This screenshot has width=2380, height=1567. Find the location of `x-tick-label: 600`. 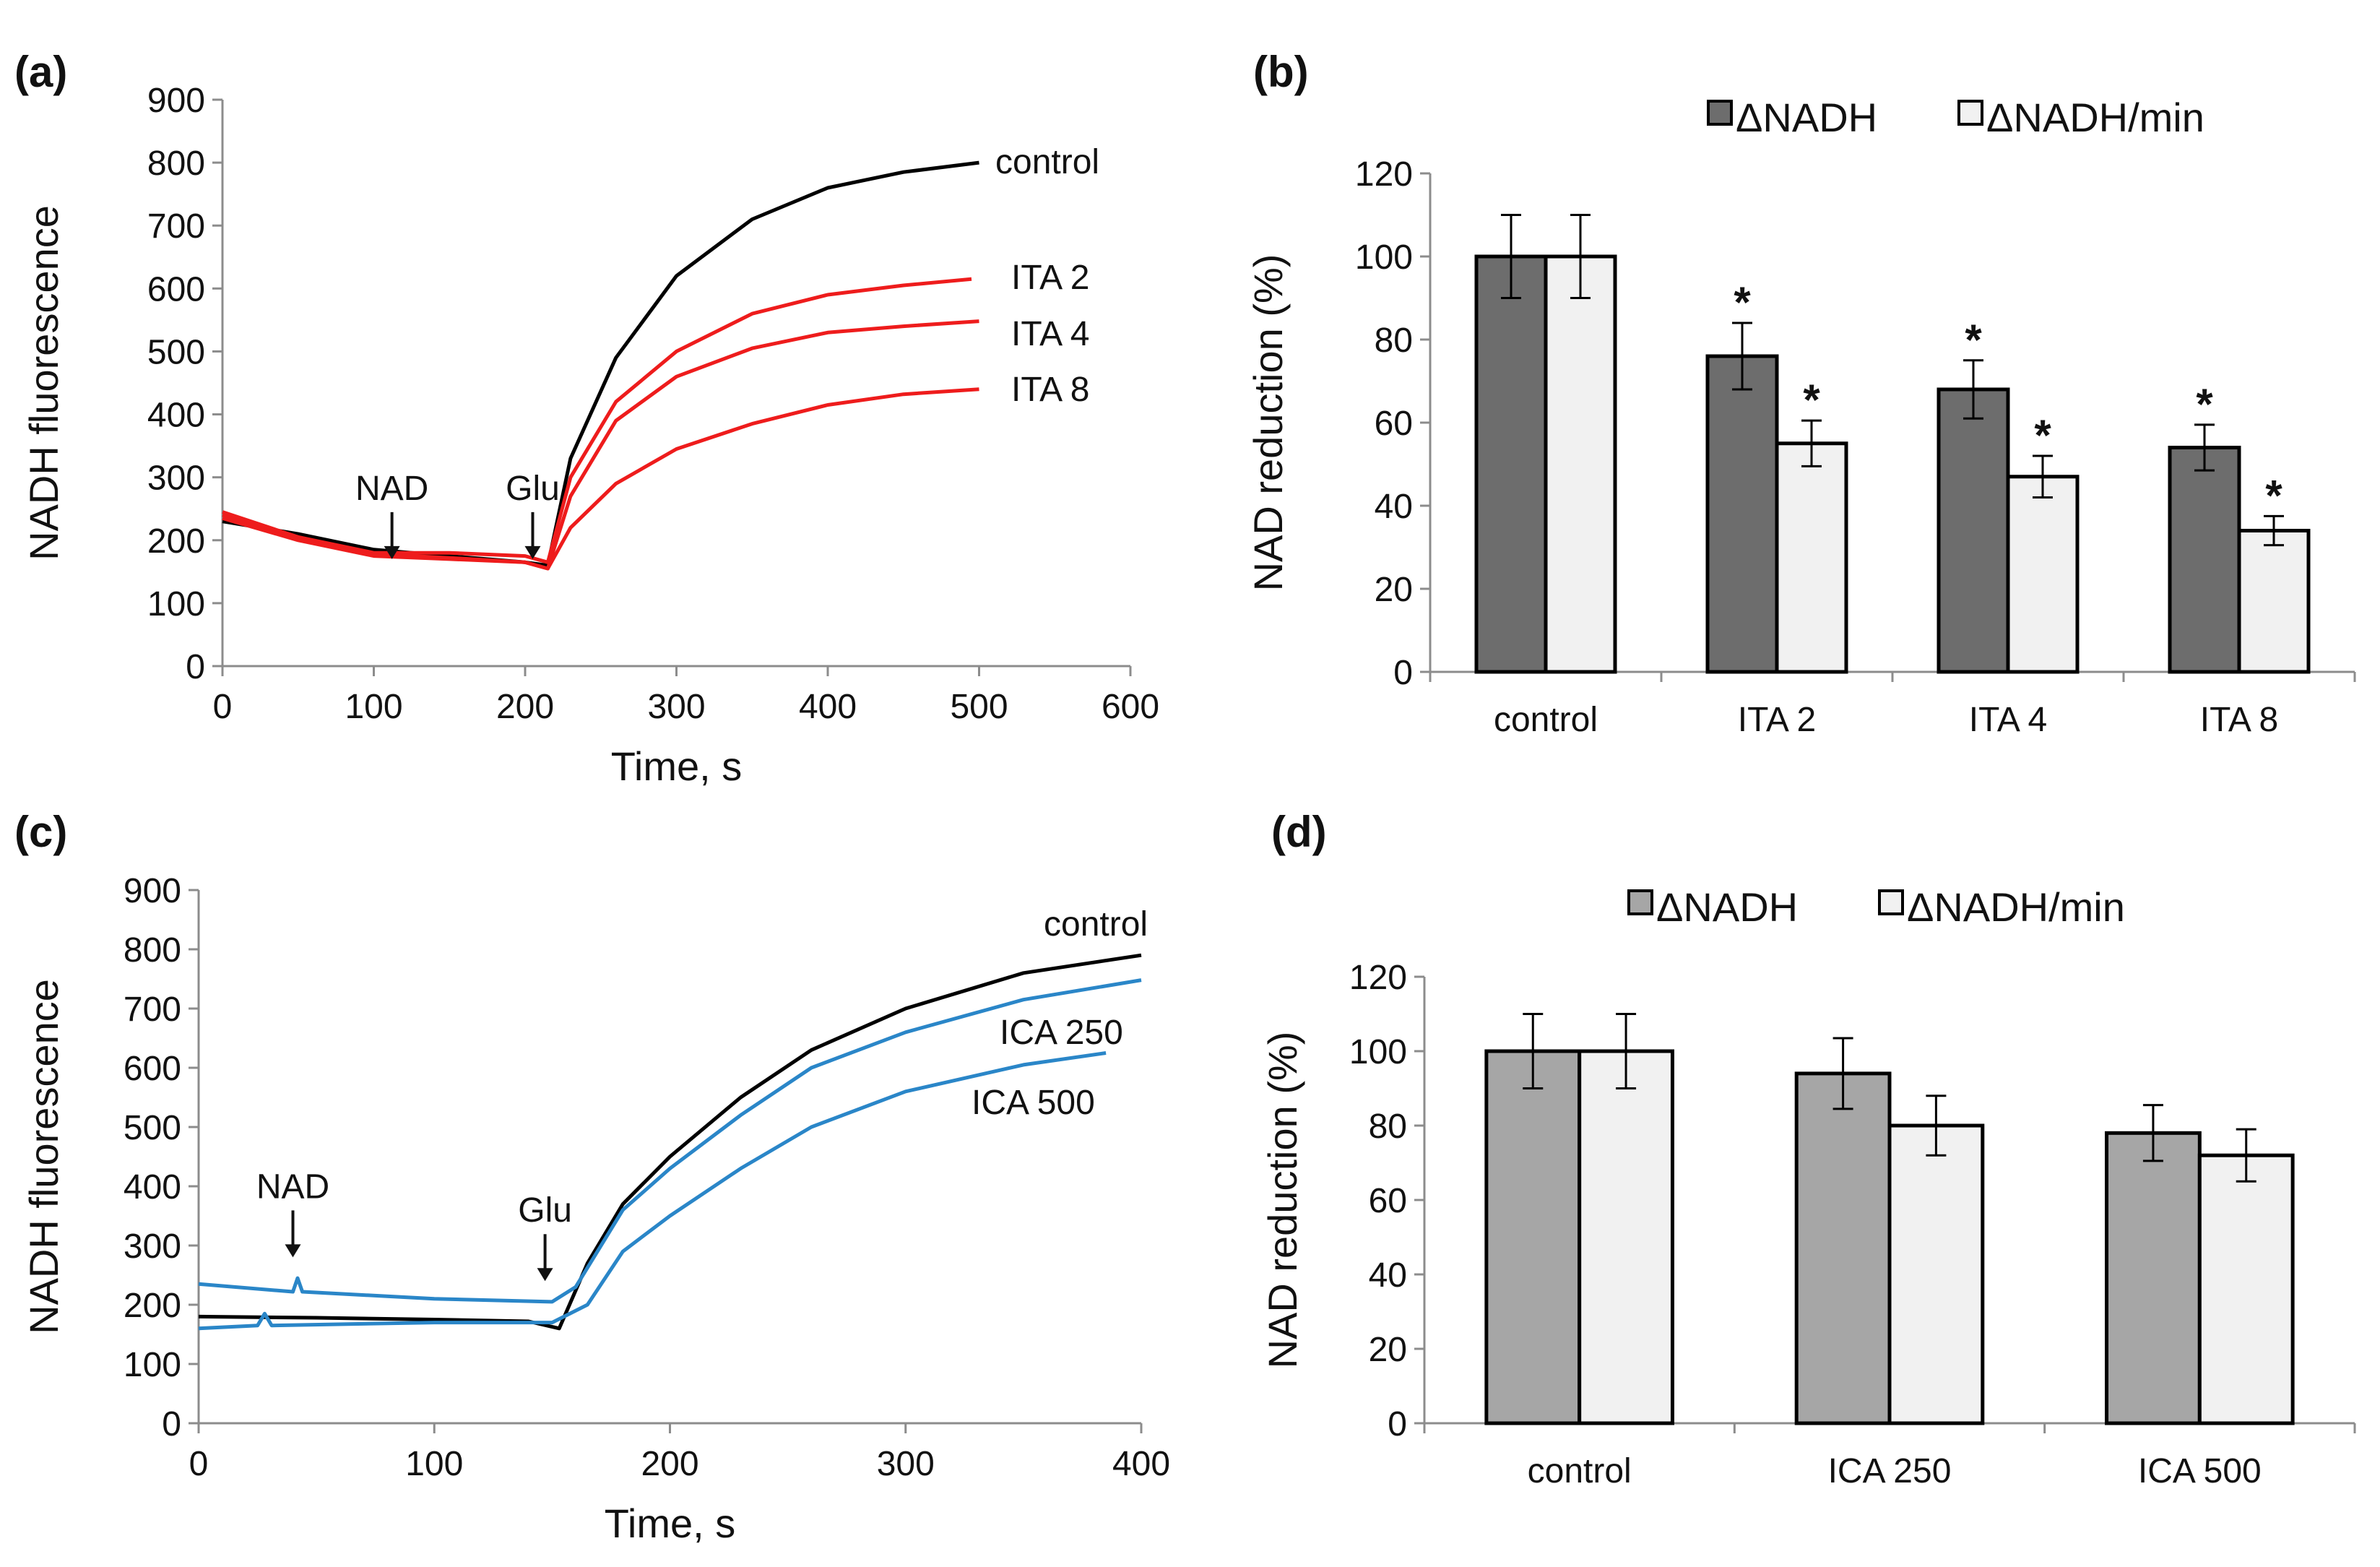

x-tick-label: 600 is located at coordinates (1130, 707).